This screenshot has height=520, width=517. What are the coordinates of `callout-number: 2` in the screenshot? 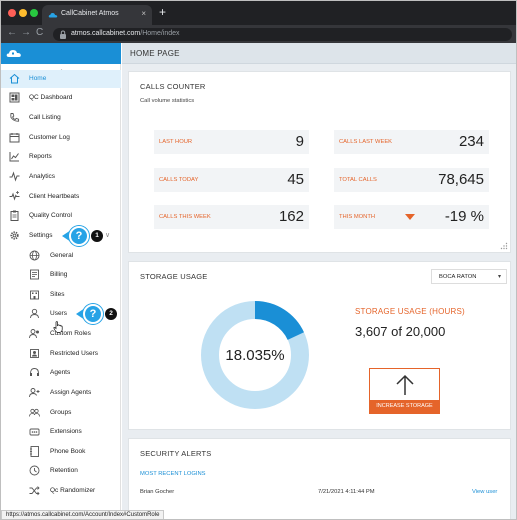 It's located at (111, 314).